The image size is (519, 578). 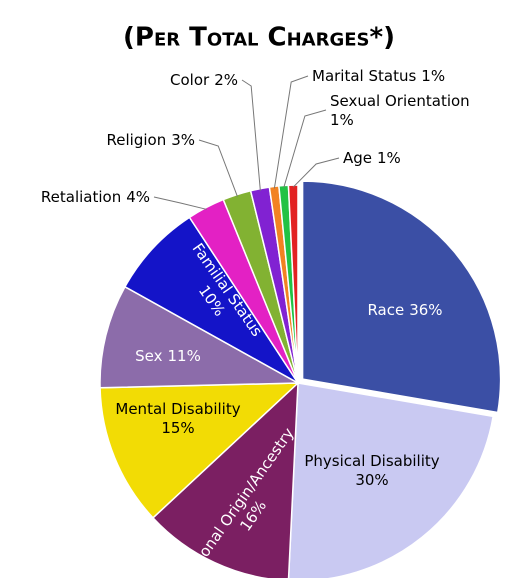 I want to click on slice-label: Age 1%, so click(x=372, y=158).